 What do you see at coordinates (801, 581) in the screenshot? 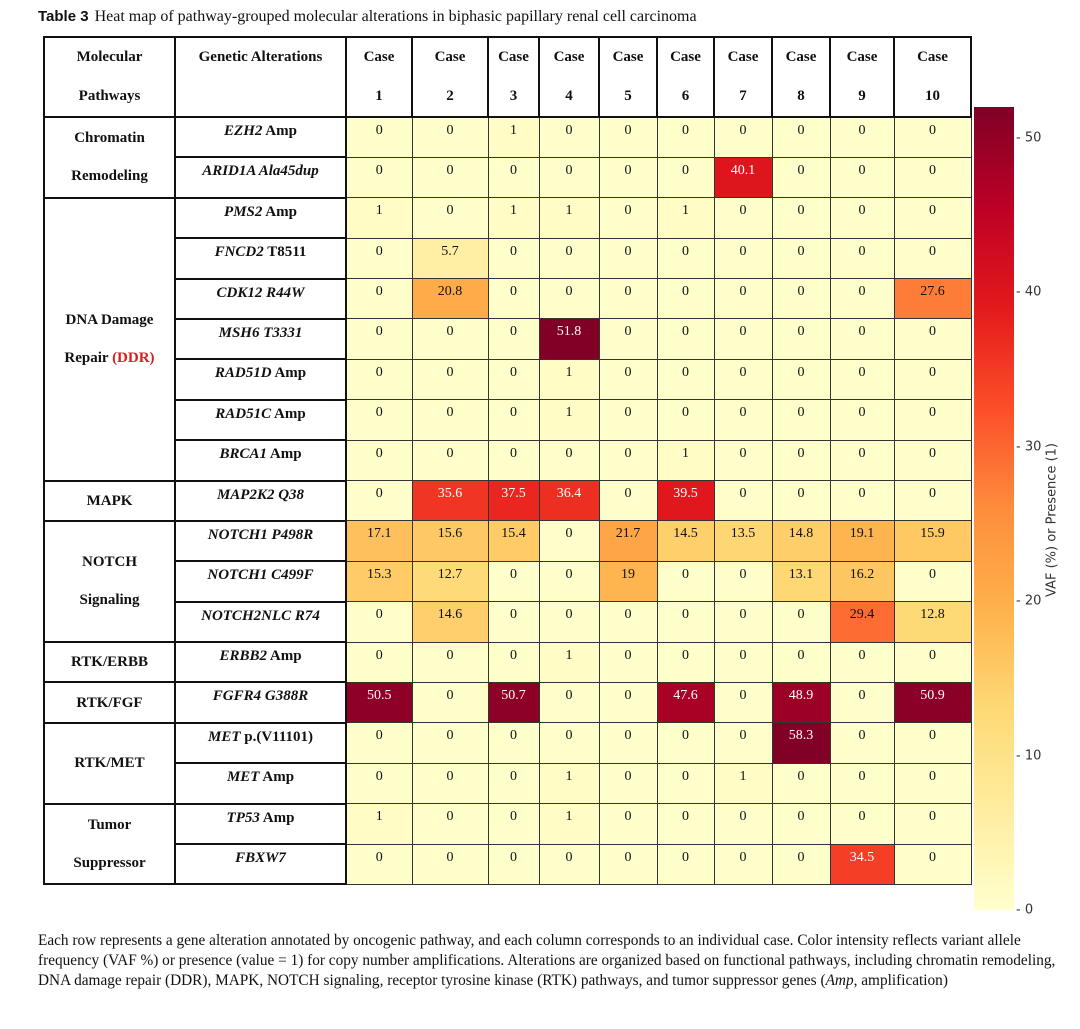
I see `heatmap-cell: 13.1` at bounding box center [801, 581].